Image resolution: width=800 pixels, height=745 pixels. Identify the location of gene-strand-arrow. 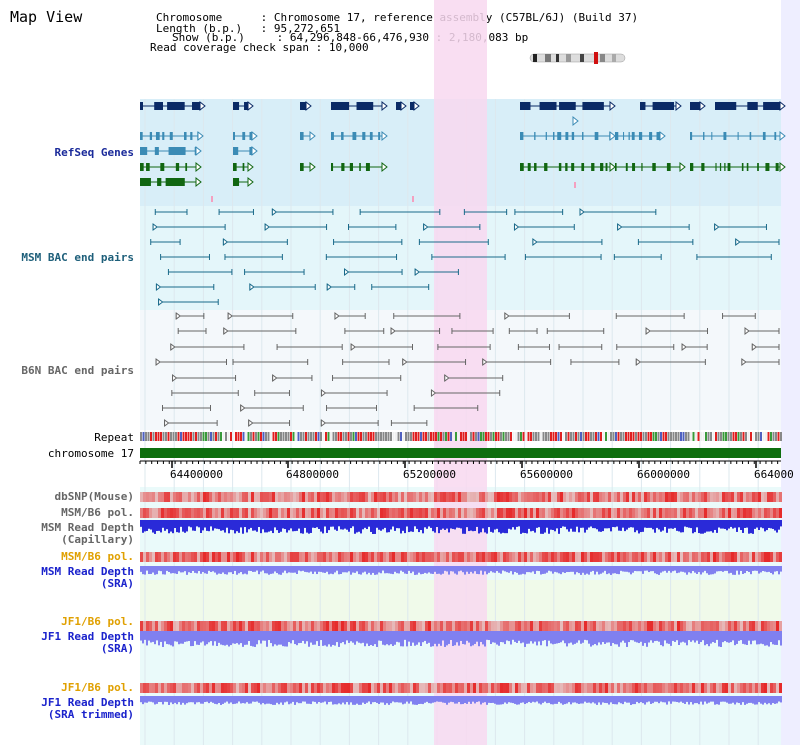
(308, 106).